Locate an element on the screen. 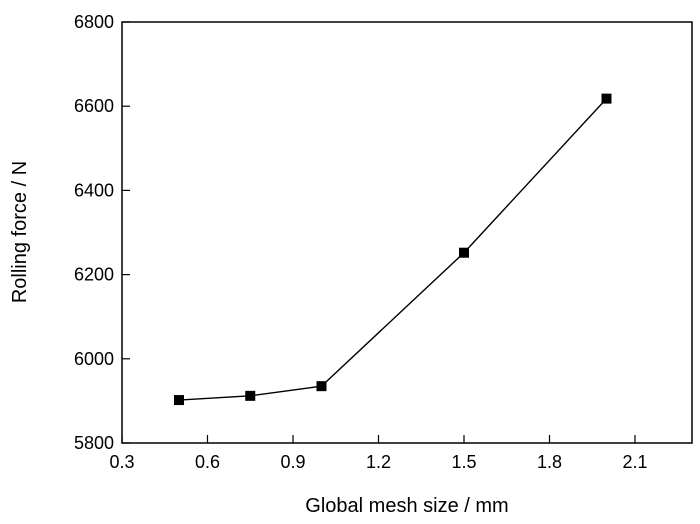  x-tick-label: 1.2 is located at coordinates (378, 462).